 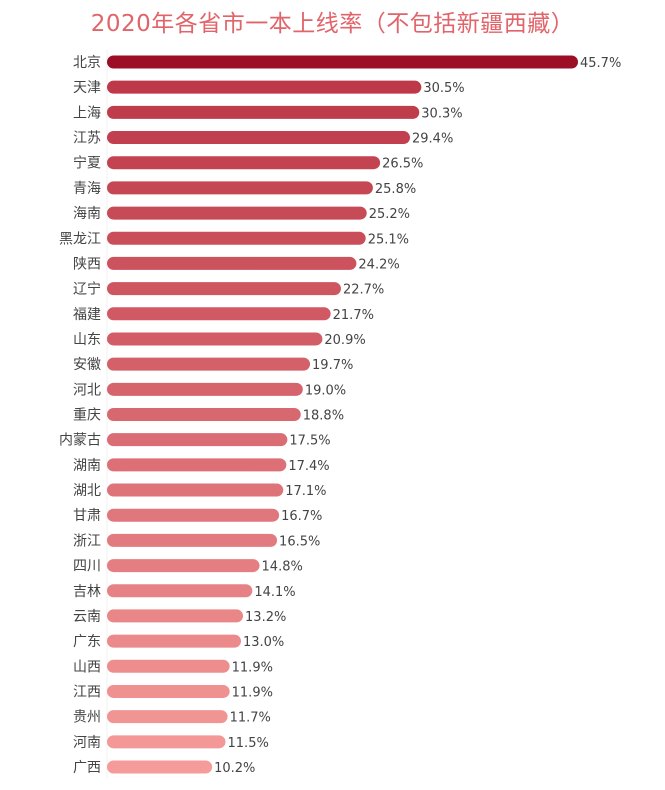 What do you see at coordinates (332, 24) in the screenshot?
I see `chart-title: 2020年各省市一本上线率（不包括新疆西藏）` at bounding box center [332, 24].